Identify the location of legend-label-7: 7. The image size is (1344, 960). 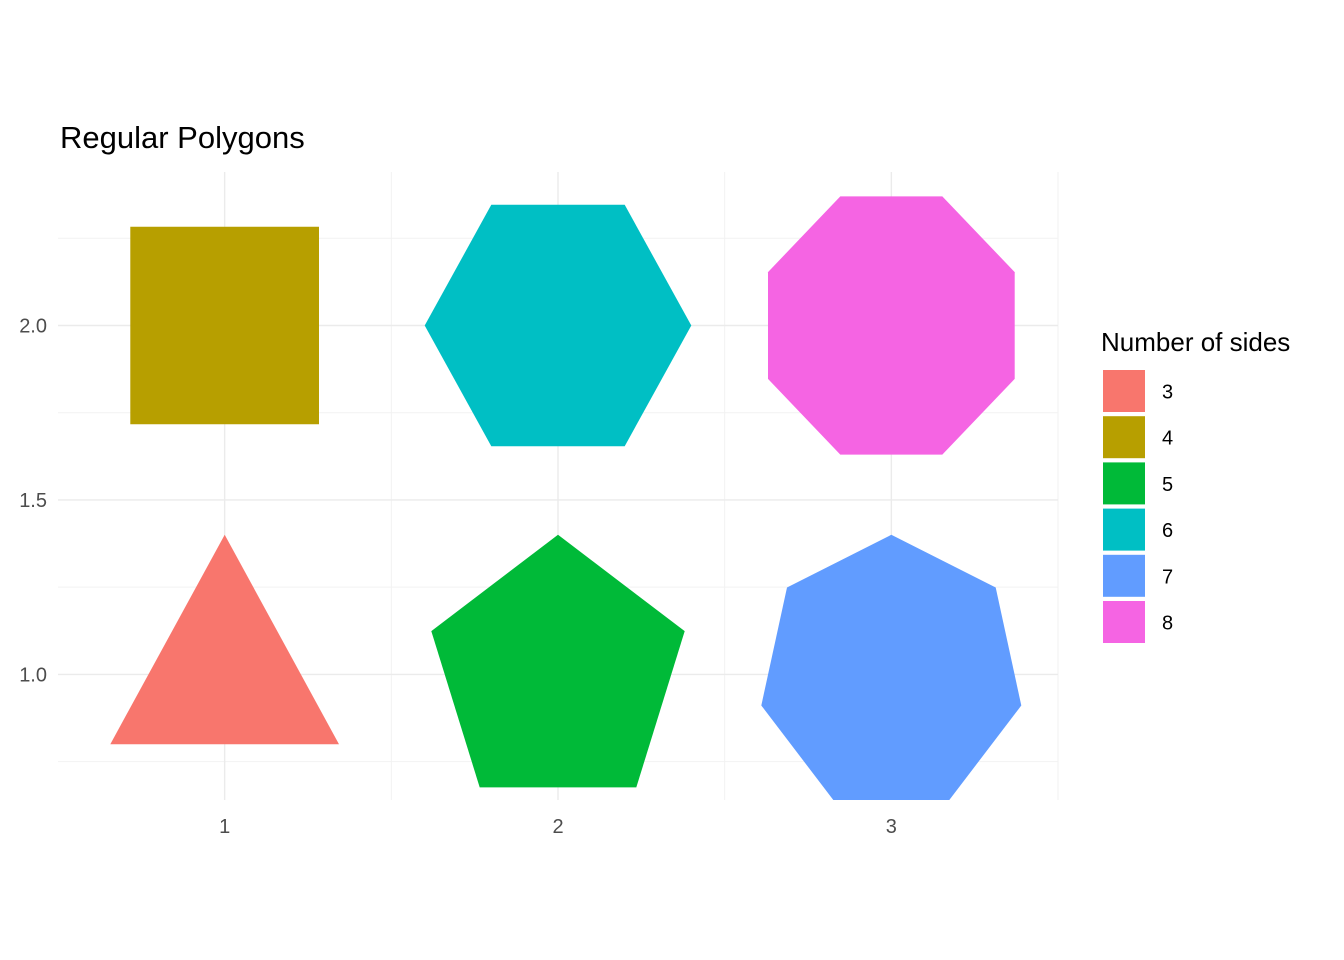
(1167, 577).